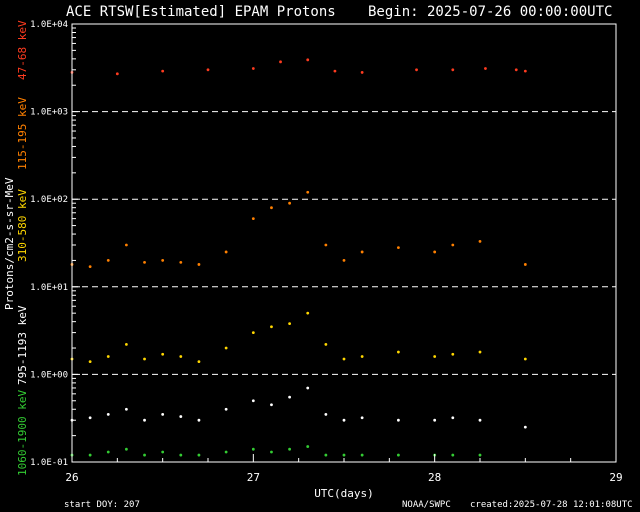 This screenshot has width=640, height=512. Describe the element at coordinates (49, 113) in the screenshot. I see `y-tick-label: 1.0E+03` at that location.